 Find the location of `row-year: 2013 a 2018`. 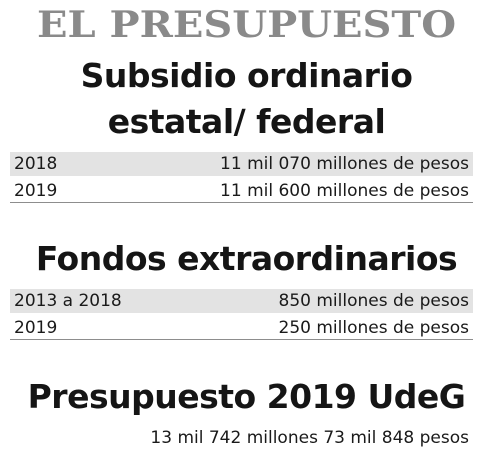

row-year: 2013 a 2018 is located at coordinates (68, 301).